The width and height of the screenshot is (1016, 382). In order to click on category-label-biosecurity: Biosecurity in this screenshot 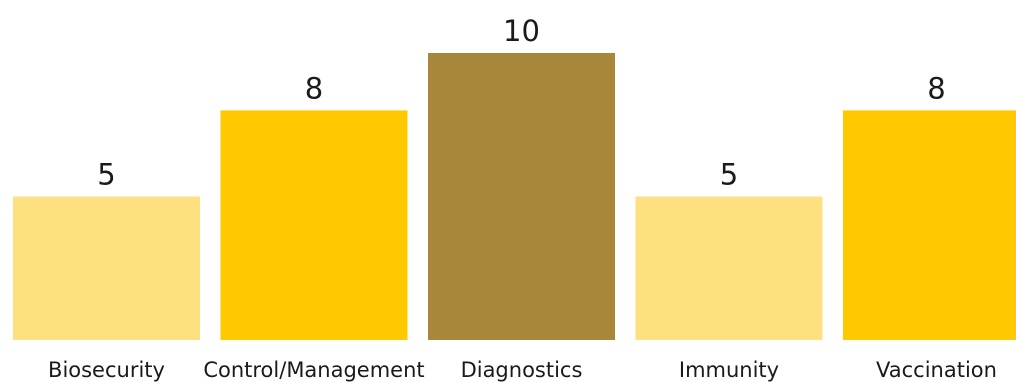, I will do `click(106, 370)`.